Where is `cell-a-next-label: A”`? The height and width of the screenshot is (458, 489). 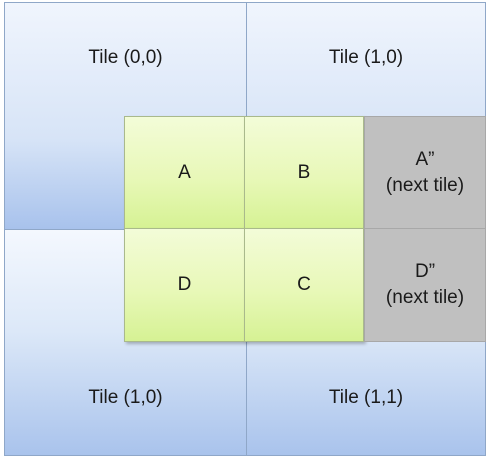 cell-a-next-label: A” is located at coordinates (425, 159).